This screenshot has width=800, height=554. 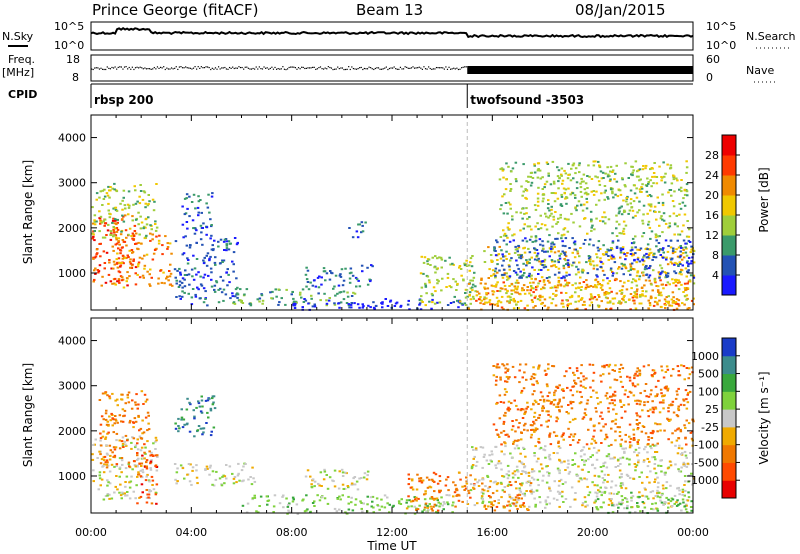 What do you see at coordinates (729, 185) in the screenshot?
I see `colorbar-cell` at bounding box center [729, 185].